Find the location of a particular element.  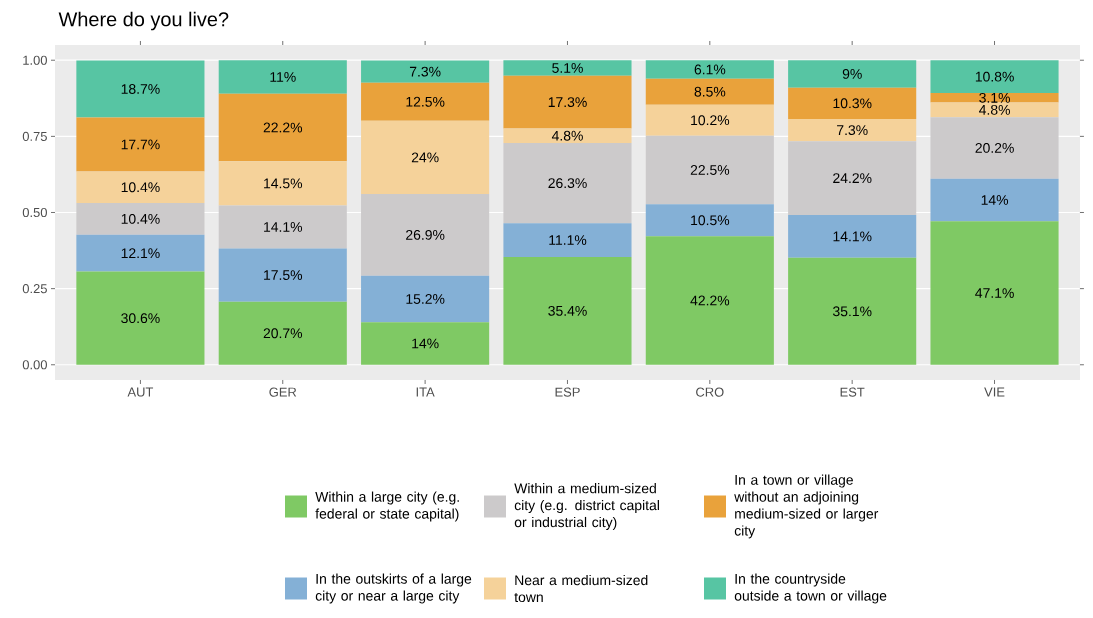

data-label: 6.1% is located at coordinates (710, 69).